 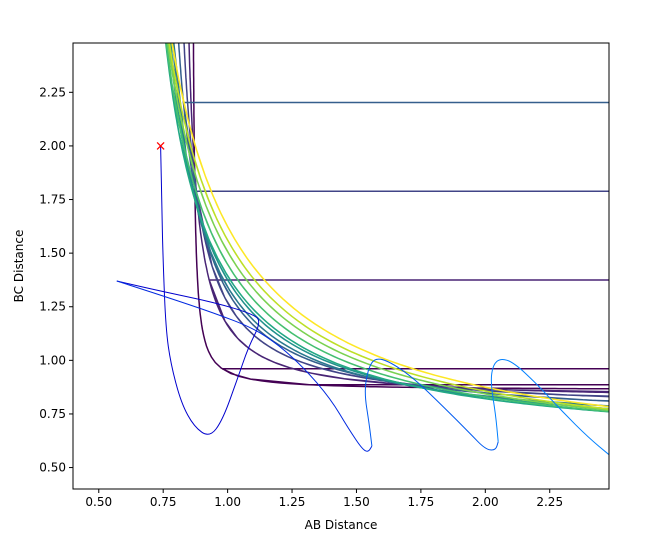 I want to click on y-tick-label: 1.00, so click(x=52, y=360).